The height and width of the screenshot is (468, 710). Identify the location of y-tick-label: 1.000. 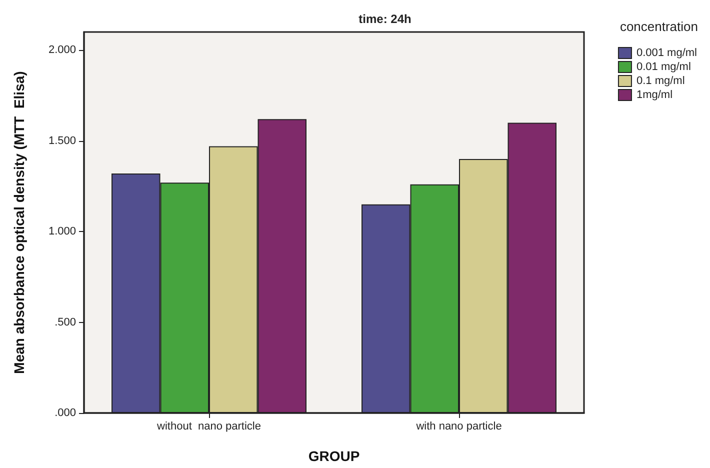
(62, 232).